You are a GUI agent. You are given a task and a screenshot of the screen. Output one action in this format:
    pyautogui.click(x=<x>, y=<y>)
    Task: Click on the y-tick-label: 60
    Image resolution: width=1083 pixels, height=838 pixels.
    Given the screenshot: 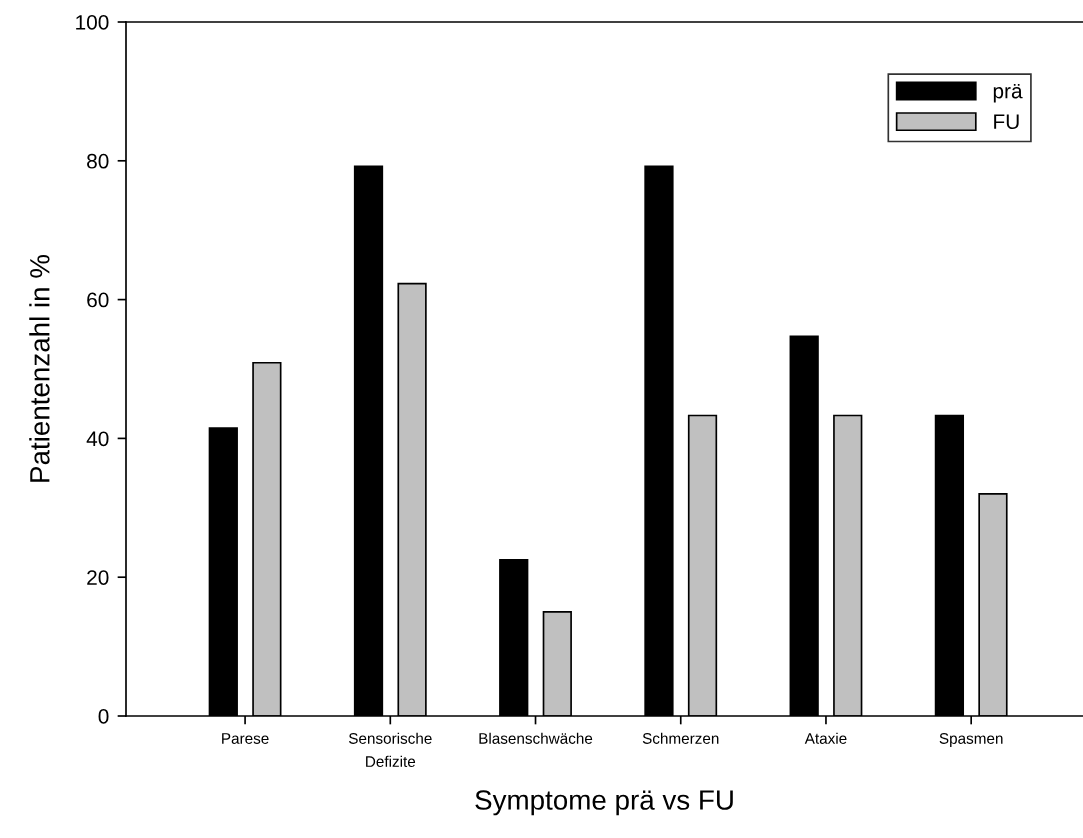 What is the action you would take?
    pyautogui.click(x=98, y=300)
    